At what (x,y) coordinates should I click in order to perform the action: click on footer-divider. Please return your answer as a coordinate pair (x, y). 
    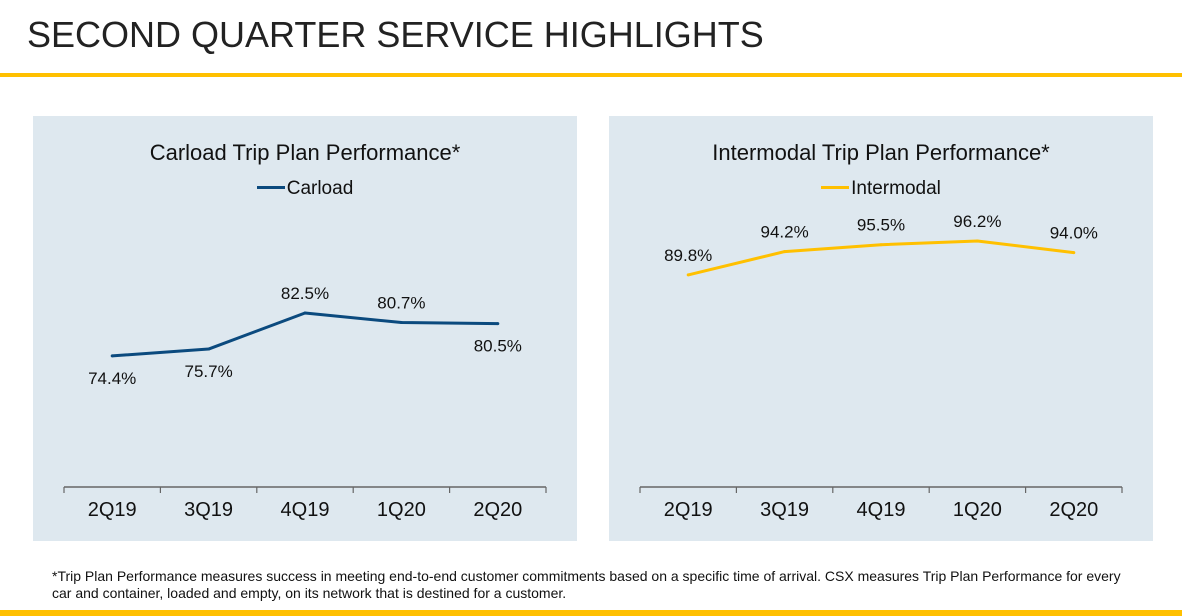
    Looking at the image, I should click on (591, 613).